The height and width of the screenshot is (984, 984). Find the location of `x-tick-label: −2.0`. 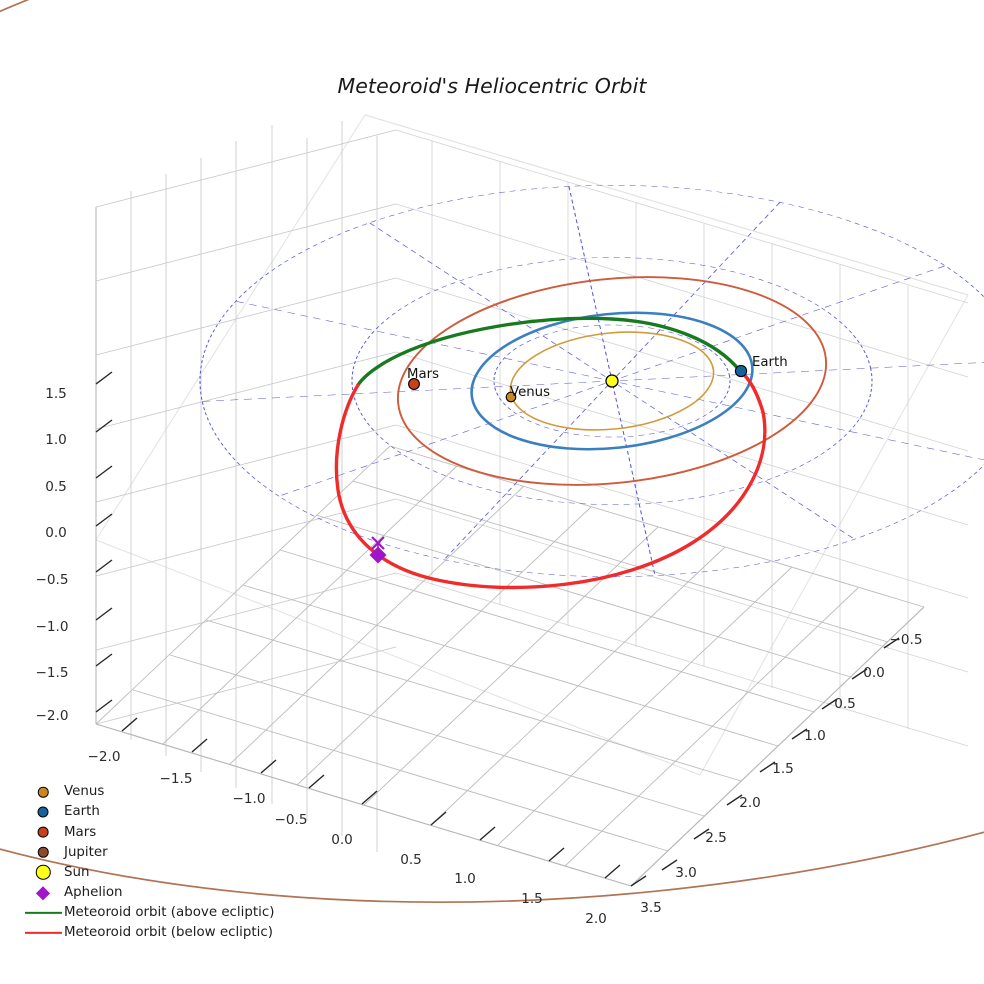

x-tick-label: −2.0 is located at coordinates (104, 757).